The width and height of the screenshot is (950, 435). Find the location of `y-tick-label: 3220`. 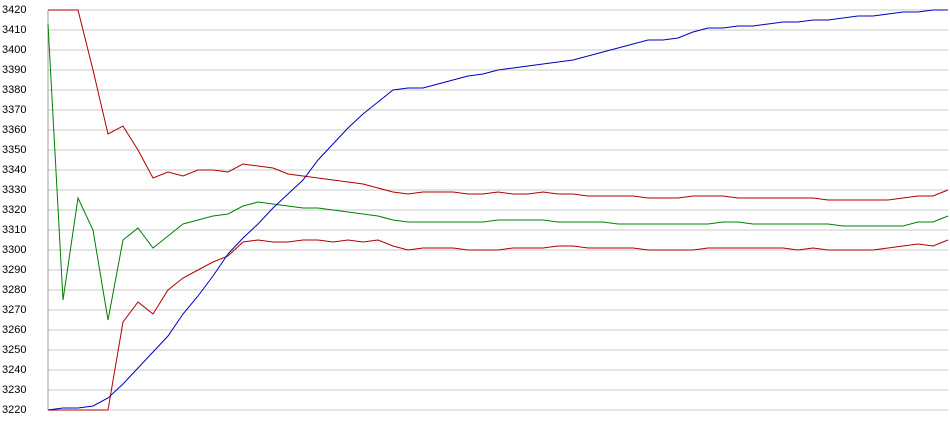

y-tick-label: 3220 is located at coordinates (14, 410).